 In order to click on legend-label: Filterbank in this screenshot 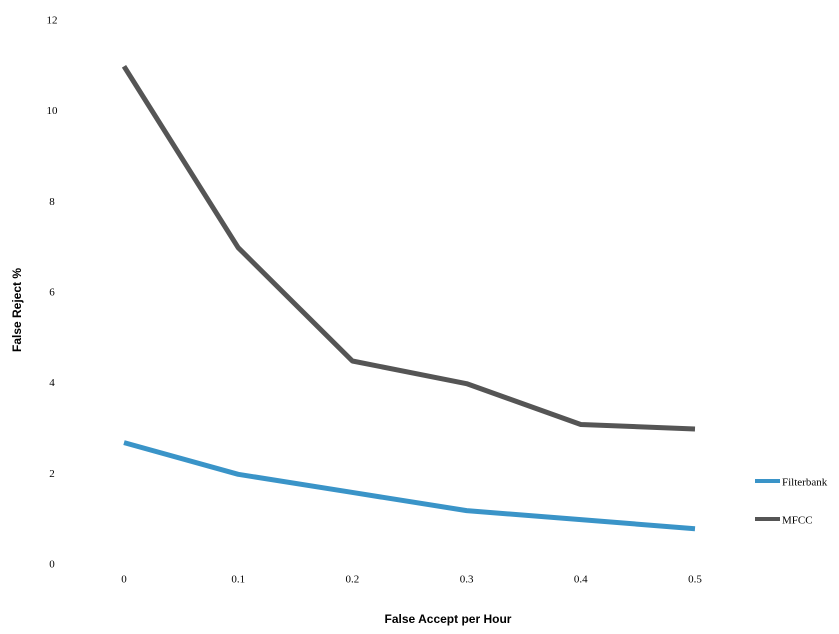, I will do `click(805, 483)`.